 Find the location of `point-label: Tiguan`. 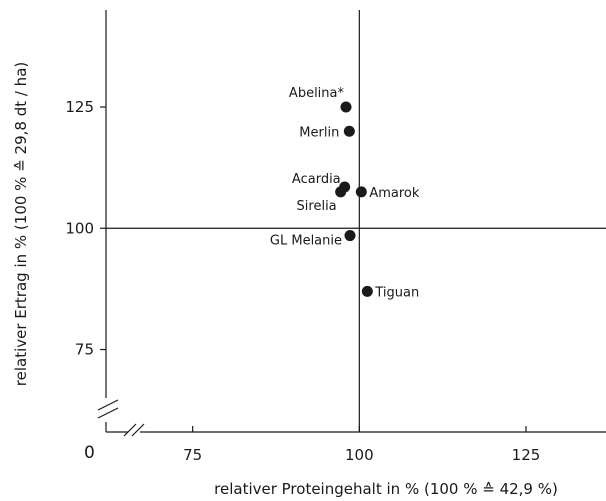

point-label: Tiguan is located at coordinates (396, 292).